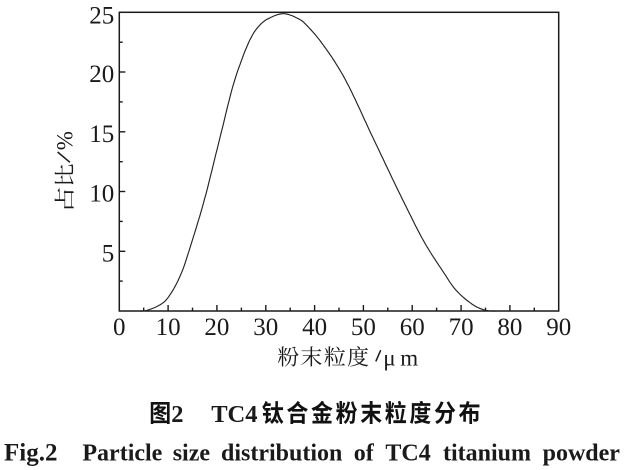 Image resolution: width=629 pixels, height=470 pixels. I want to click on svg-text: 0, so click(119, 327).